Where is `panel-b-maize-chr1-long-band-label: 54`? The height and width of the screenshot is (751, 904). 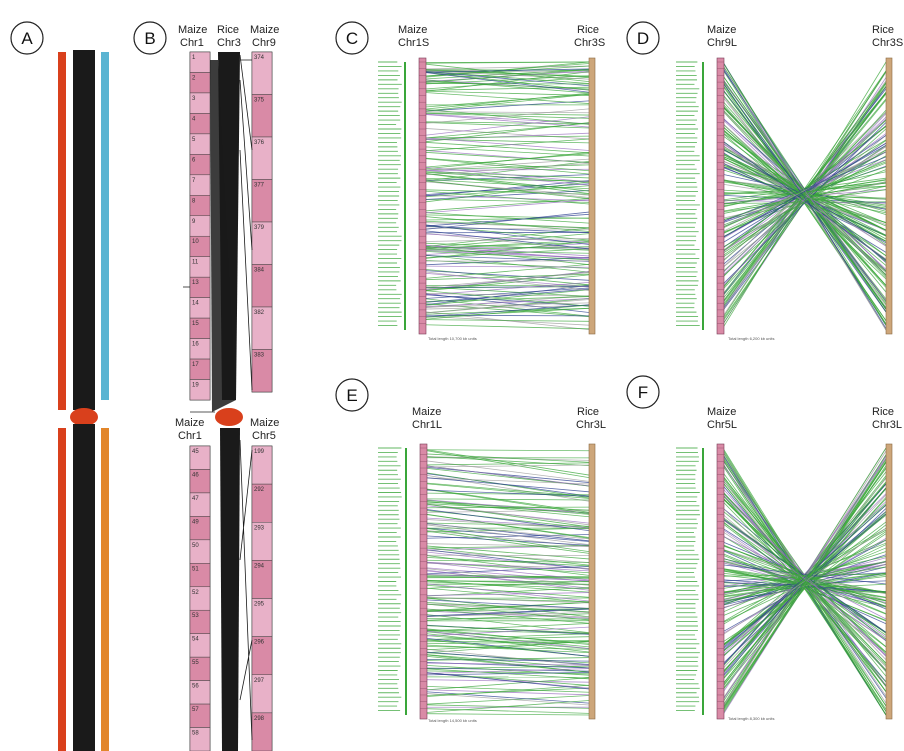 panel-b-maize-chr1-long-band-label: 54 is located at coordinates (195, 640).